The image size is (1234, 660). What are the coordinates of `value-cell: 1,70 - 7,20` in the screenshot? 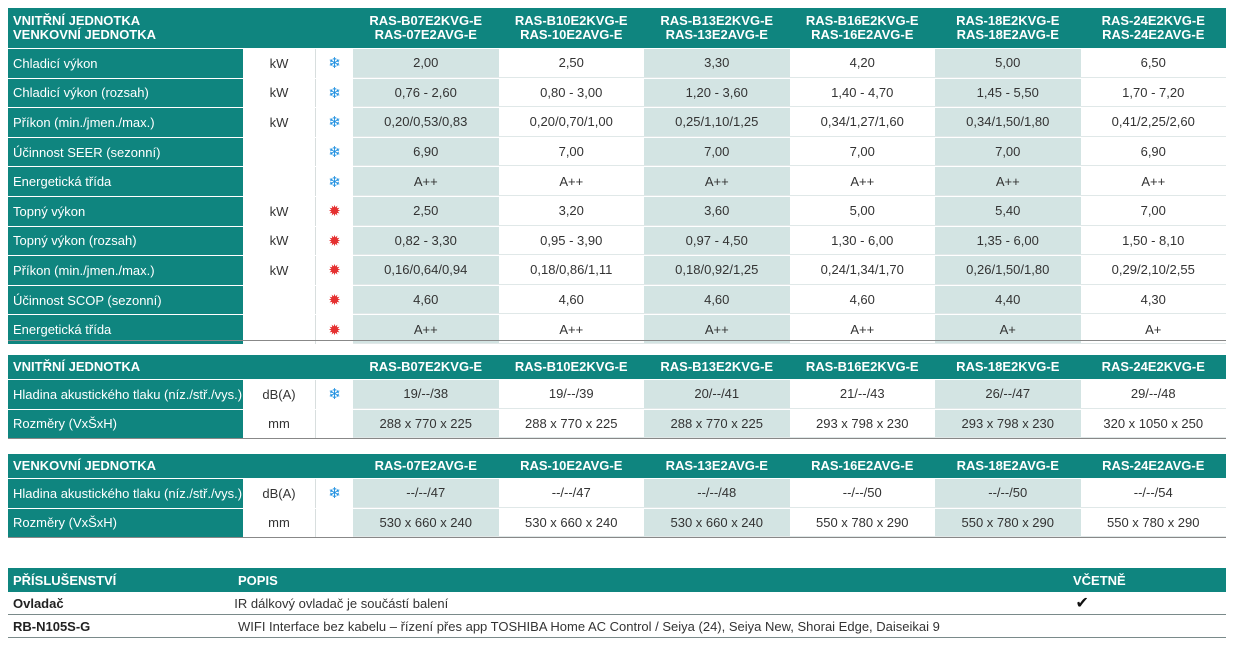 It's located at (1153, 93).